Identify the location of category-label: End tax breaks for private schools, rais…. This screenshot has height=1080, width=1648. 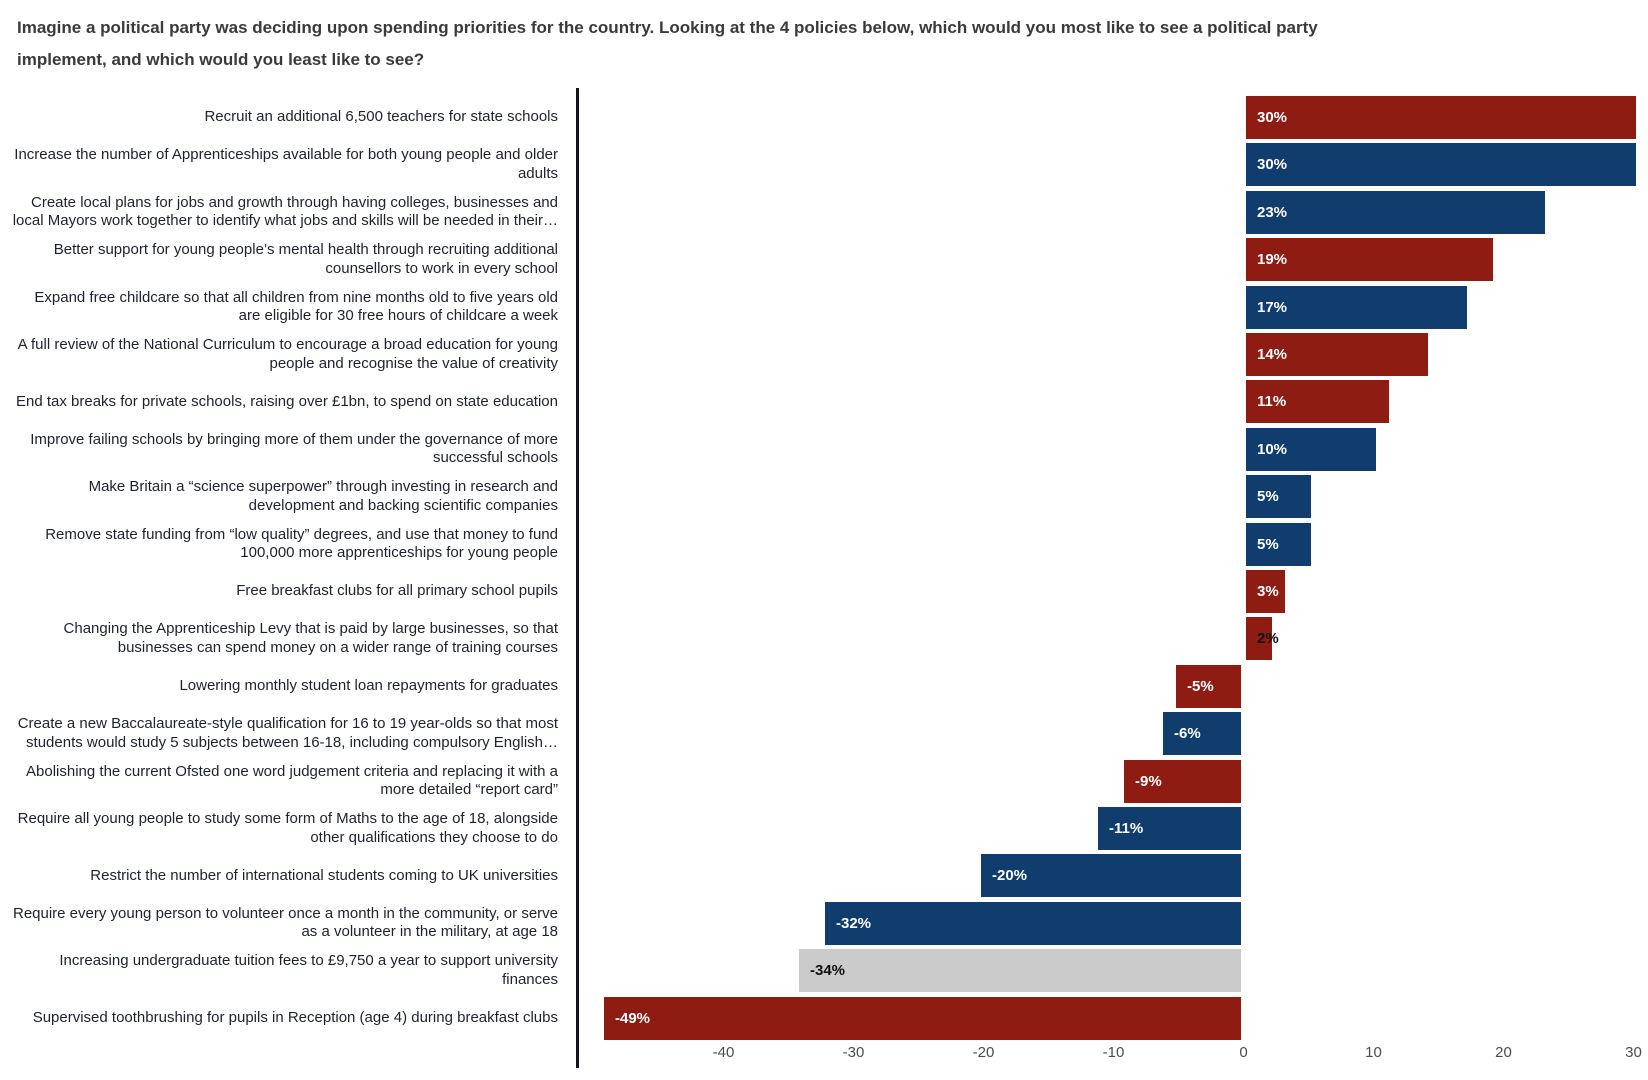
(287, 401).